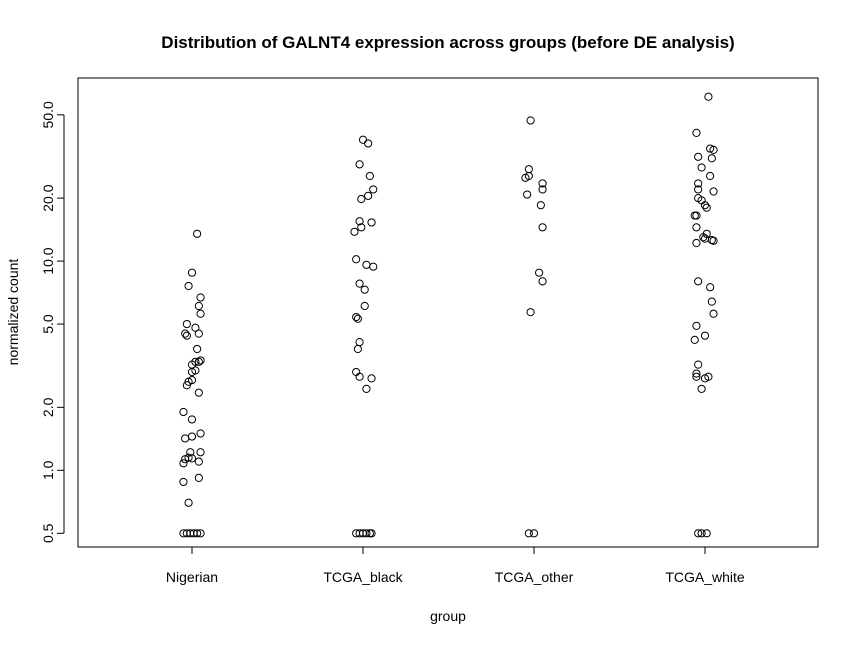 This screenshot has height=645, width=857. I want to click on y-tick-label: 1.0, so click(48, 470).